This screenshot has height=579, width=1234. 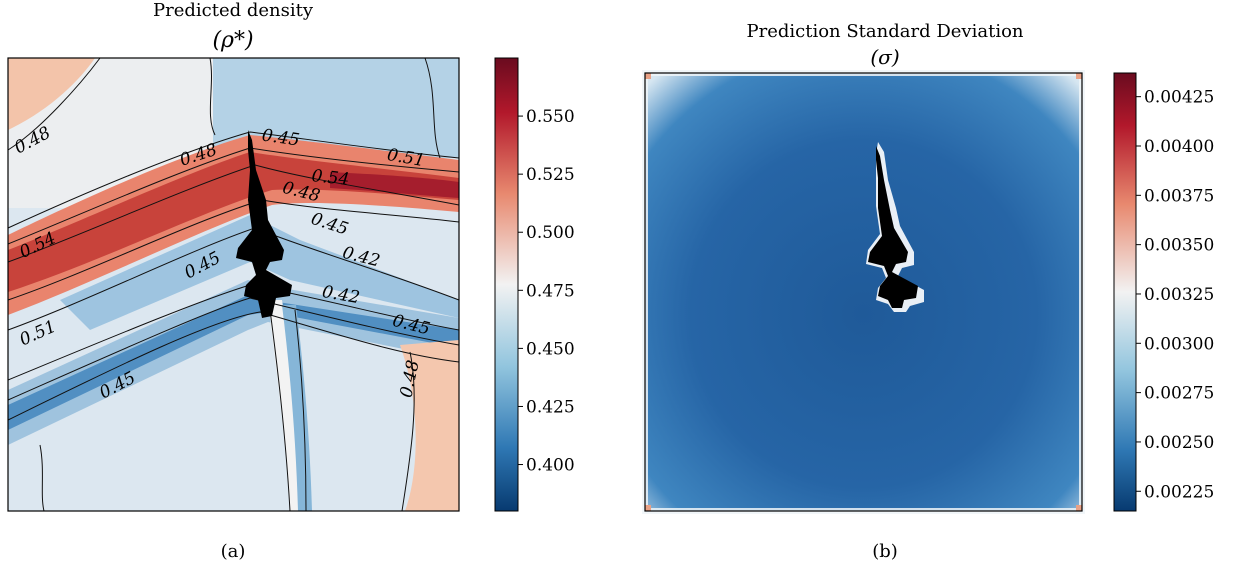 I want to click on density-colorbar-tick-label: 0.525, so click(x=550, y=175).